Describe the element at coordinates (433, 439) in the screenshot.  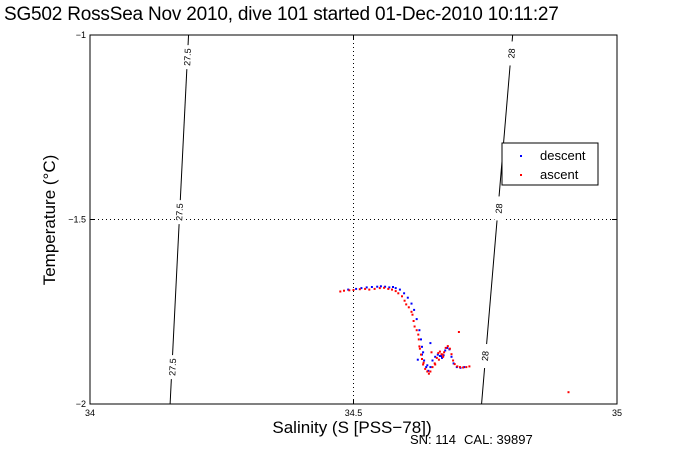
I see `serial-number: SN: 114` at that location.